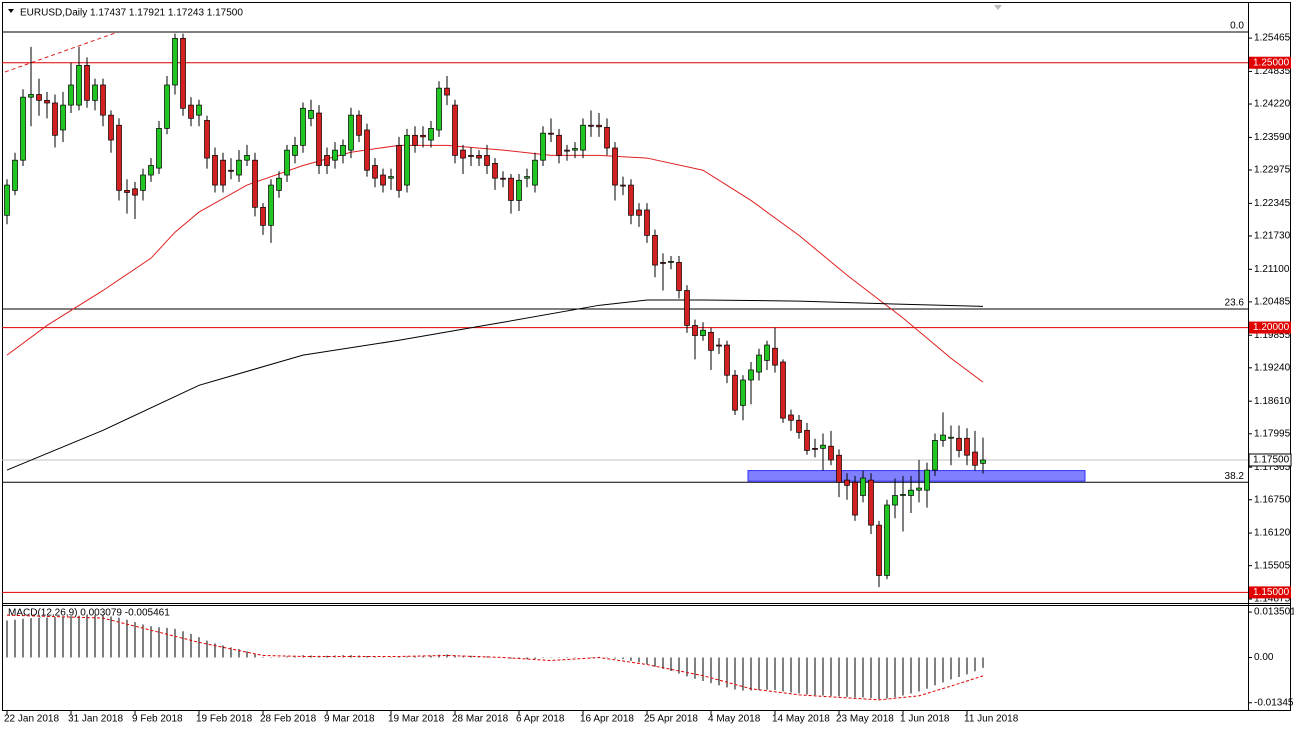  What do you see at coordinates (95, 719) in the screenshot?
I see `x-tick-label: 31 Jan 2018` at bounding box center [95, 719].